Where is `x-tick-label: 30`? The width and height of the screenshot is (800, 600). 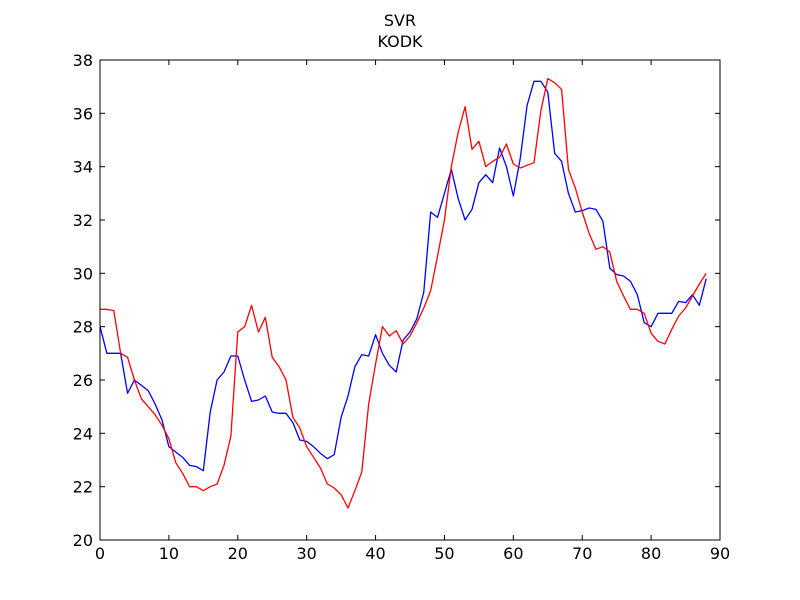
x-tick-label: 30 is located at coordinates (306, 553).